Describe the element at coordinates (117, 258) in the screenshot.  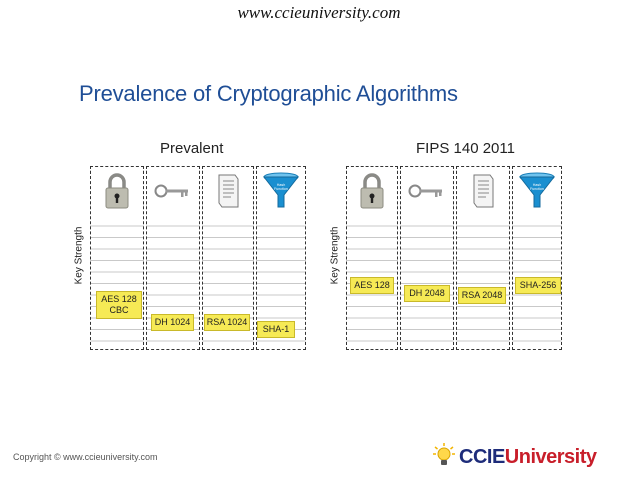
I see `column-aes-prevalent` at that location.